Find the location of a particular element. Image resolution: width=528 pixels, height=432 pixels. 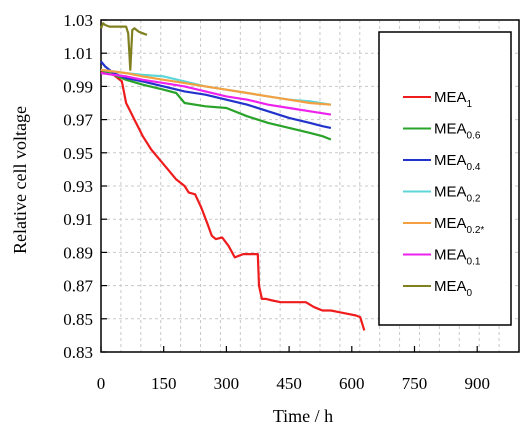

y-tick-label: 0.97 is located at coordinates (78, 120).